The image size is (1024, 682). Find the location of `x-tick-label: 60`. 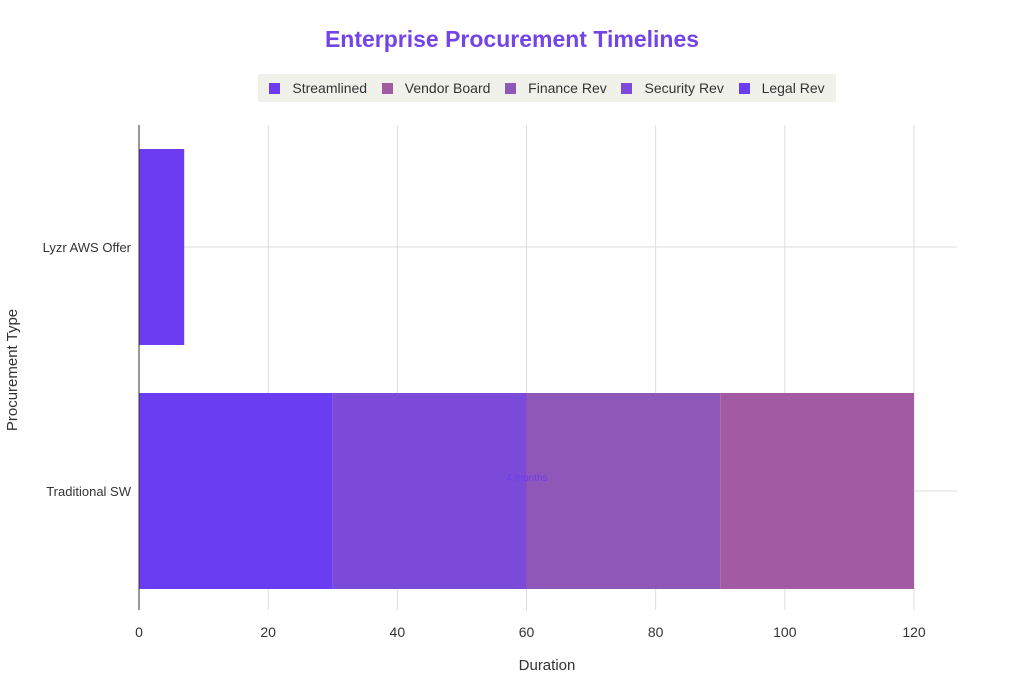

x-tick-label: 60 is located at coordinates (527, 632).